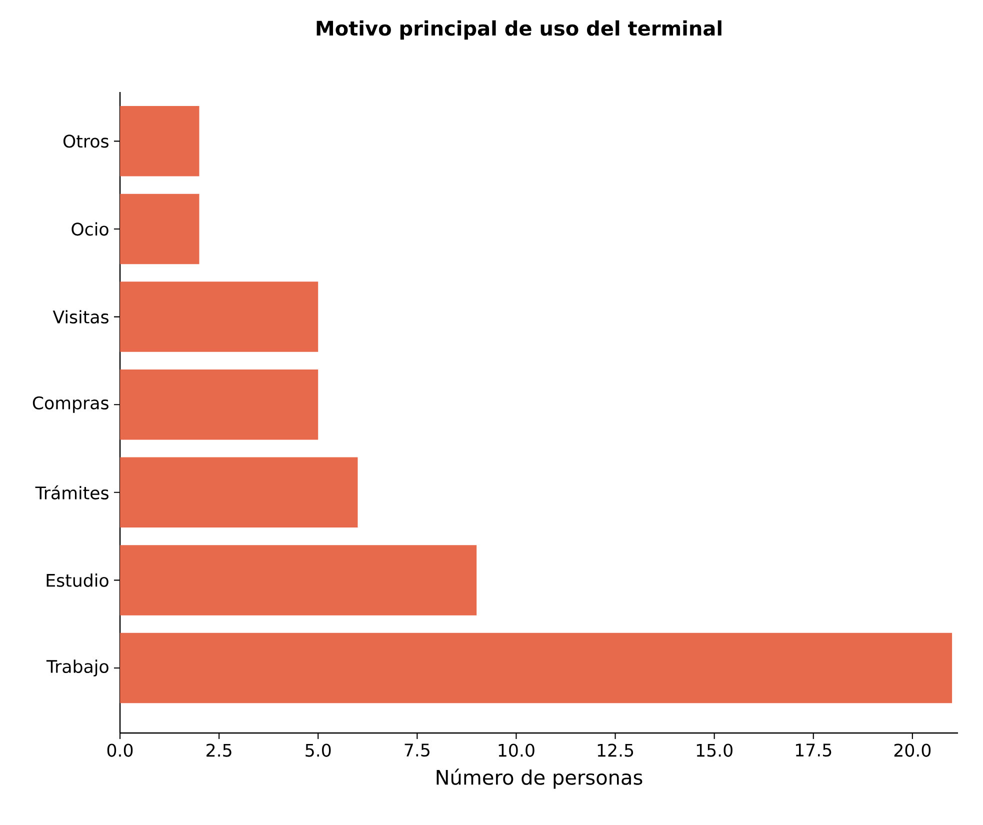 The height and width of the screenshot is (825, 983). Describe the element at coordinates (318, 750) in the screenshot. I see `x-tick-label: 5.0` at that location.